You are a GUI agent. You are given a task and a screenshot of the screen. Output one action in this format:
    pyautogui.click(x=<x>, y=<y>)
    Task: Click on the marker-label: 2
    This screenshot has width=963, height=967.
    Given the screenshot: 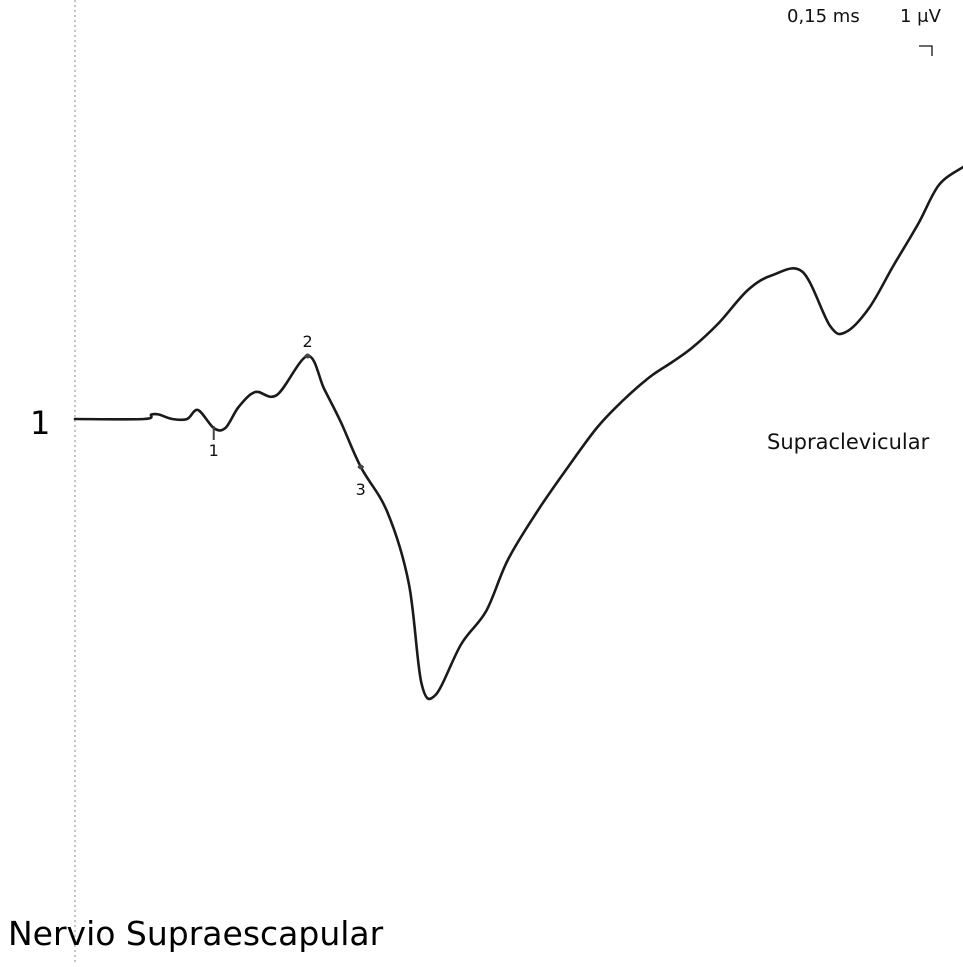 What is the action you would take?
    pyautogui.click(x=307, y=341)
    